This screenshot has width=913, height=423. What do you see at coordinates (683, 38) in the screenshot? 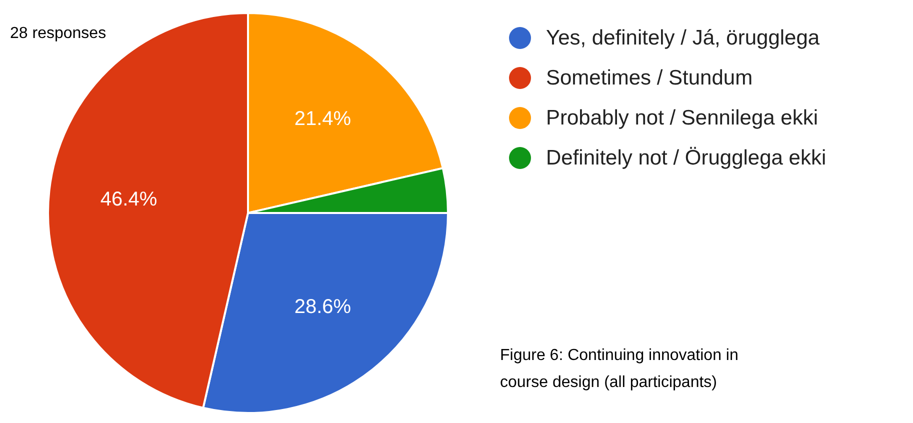
I see `legend-label: Yes, definitely / Já, örugglega` at bounding box center [683, 38].